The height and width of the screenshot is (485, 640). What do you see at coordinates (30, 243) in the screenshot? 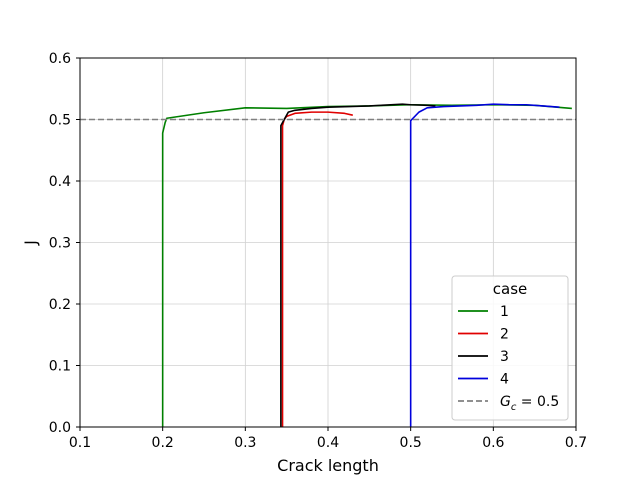
I see `y-axis-label: J` at bounding box center [30, 243].